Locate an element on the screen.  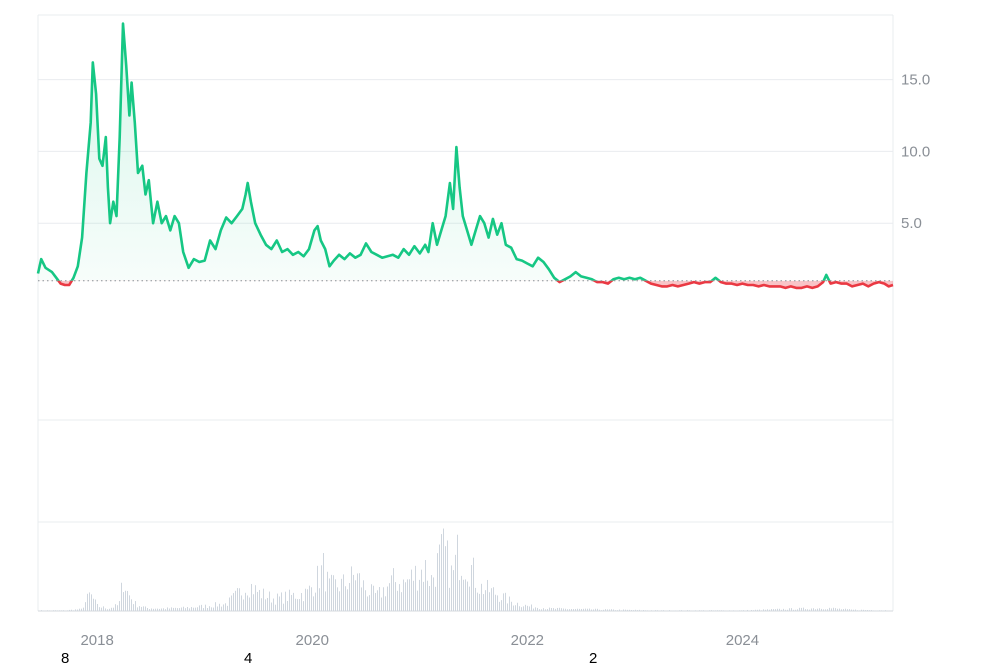
y-tick-label-0: 5.0 is located at coordinates (911, 223).